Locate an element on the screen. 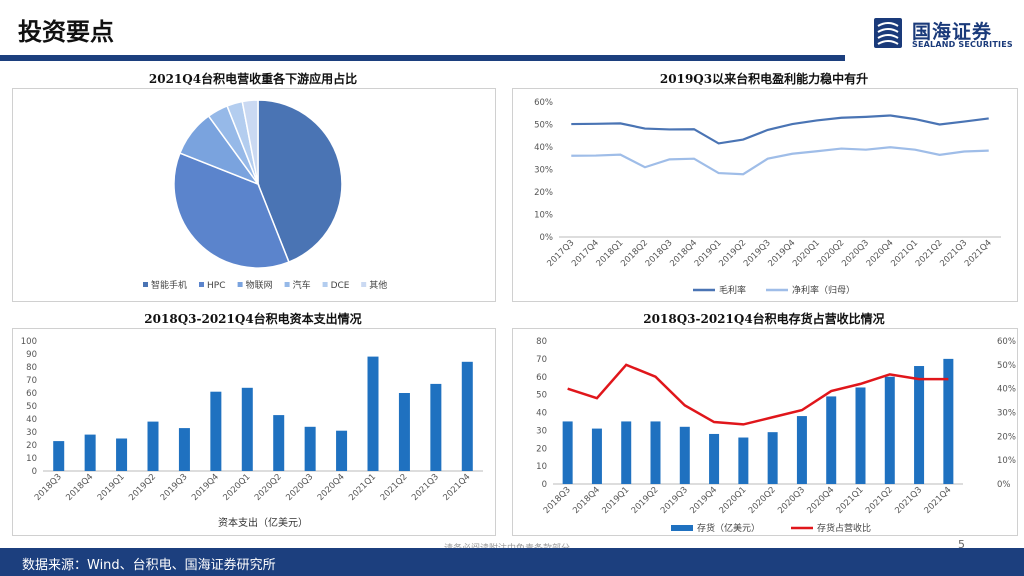  y2-tick-label: 40% is located at coordinates (1006, 390).